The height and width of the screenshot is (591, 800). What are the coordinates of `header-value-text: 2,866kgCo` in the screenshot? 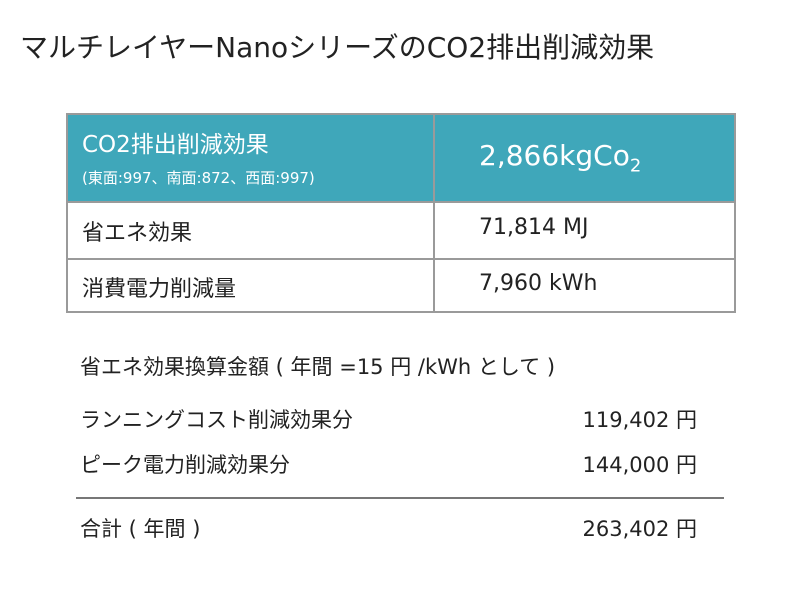 It's located at (554, 155).